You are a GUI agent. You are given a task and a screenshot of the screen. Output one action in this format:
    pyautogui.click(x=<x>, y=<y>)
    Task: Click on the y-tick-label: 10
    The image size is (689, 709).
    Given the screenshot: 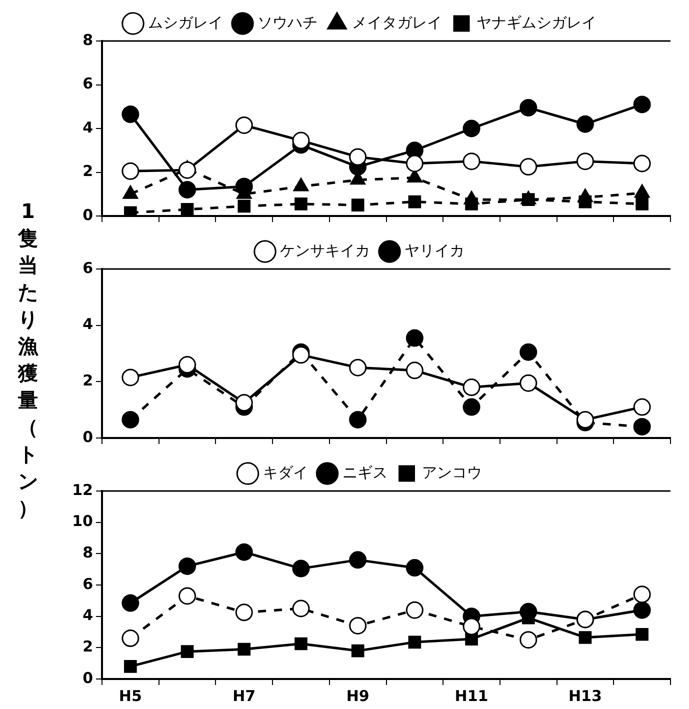 What is the action you would take?
    pyautogui.click(x=82, y=521)
    